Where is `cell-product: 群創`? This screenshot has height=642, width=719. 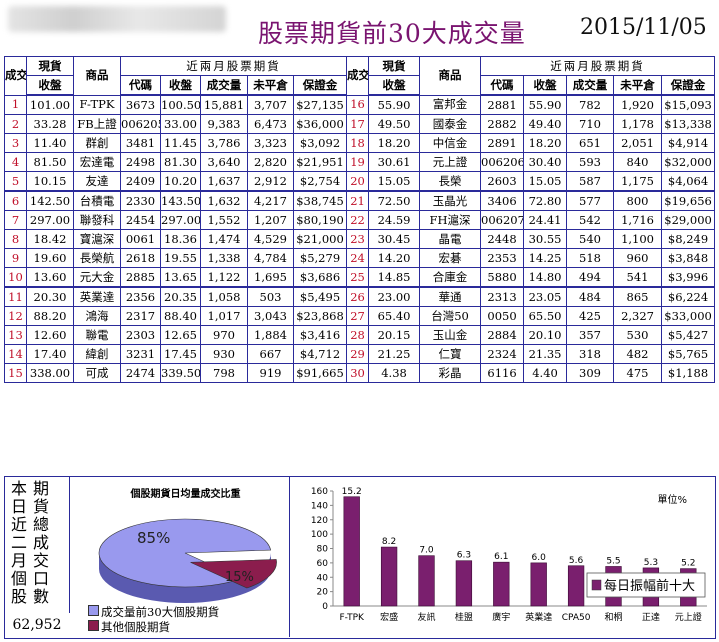 cell-product: 群創 is located at coordinates (97, 143).